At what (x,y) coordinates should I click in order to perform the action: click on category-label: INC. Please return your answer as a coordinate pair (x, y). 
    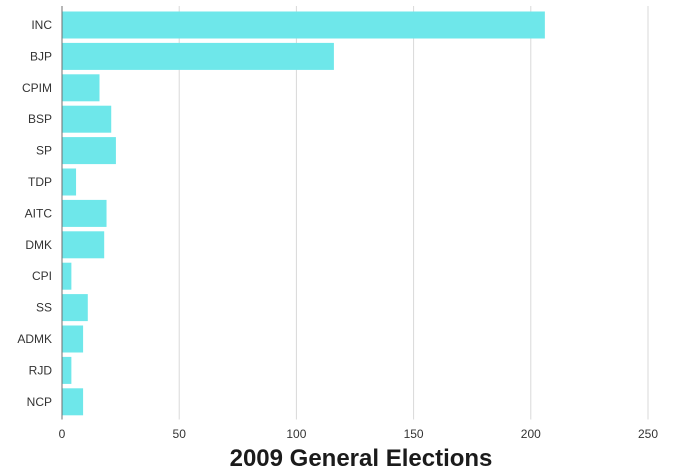
    Looking at the image, I should click on (41, 25).